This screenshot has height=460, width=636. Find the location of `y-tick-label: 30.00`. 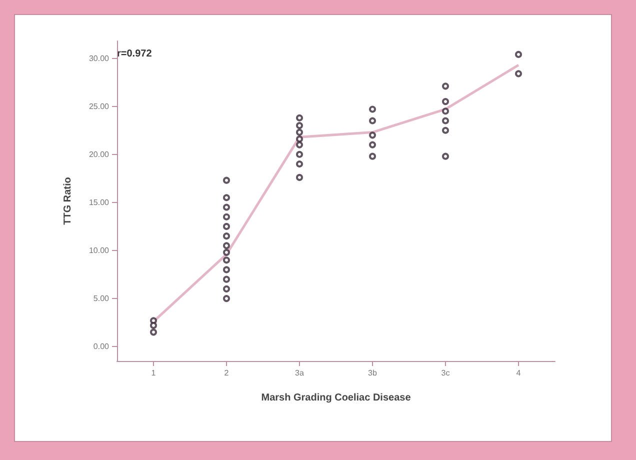

y-tick-label: 30.00 is located at coordinates (99, 58).